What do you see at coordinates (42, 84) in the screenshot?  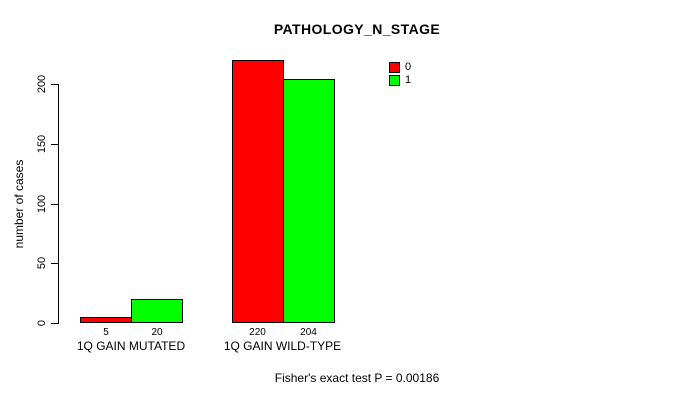 I see `y-tick-label: 200` at bounding box center [42, 84].